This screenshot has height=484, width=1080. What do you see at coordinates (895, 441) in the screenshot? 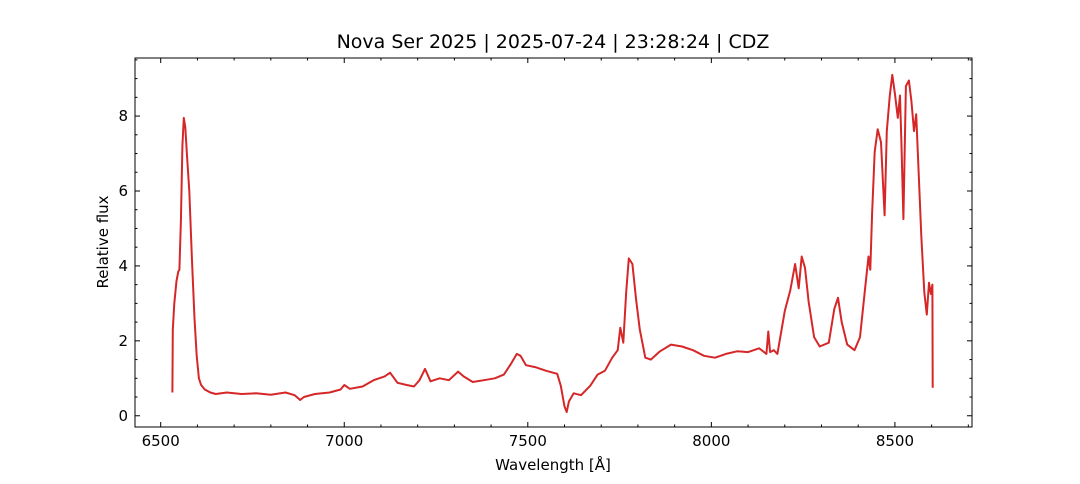
I see `x-tick-label: 8500` at bounding box center [895, 441].